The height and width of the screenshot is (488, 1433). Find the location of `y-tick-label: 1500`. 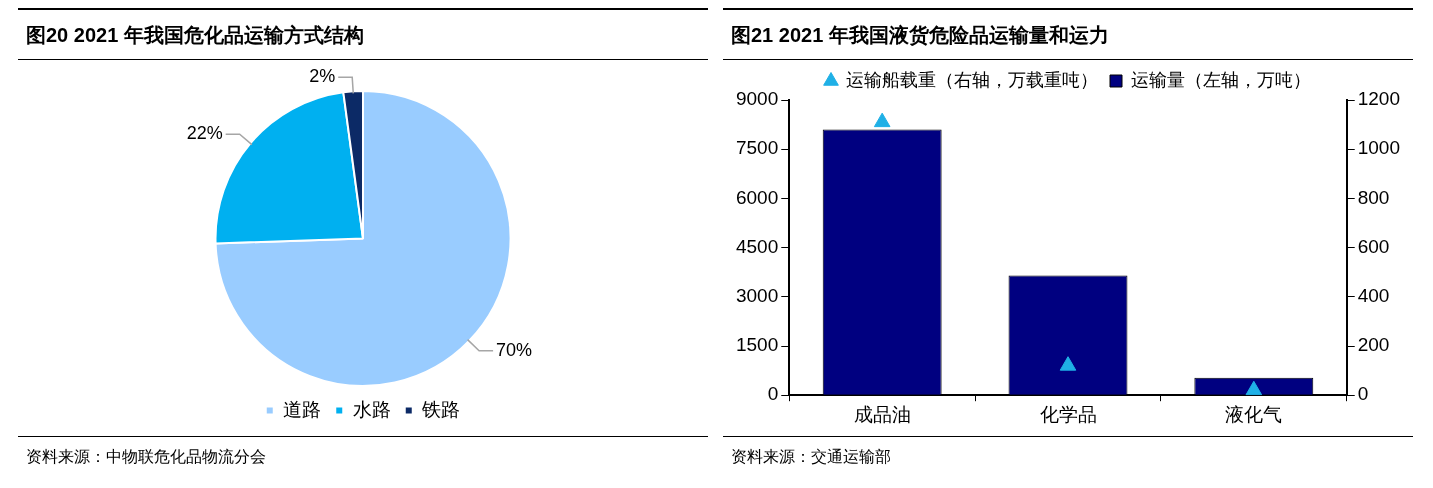

y-tick-label: 1500 is located at coordinates (757, 345).